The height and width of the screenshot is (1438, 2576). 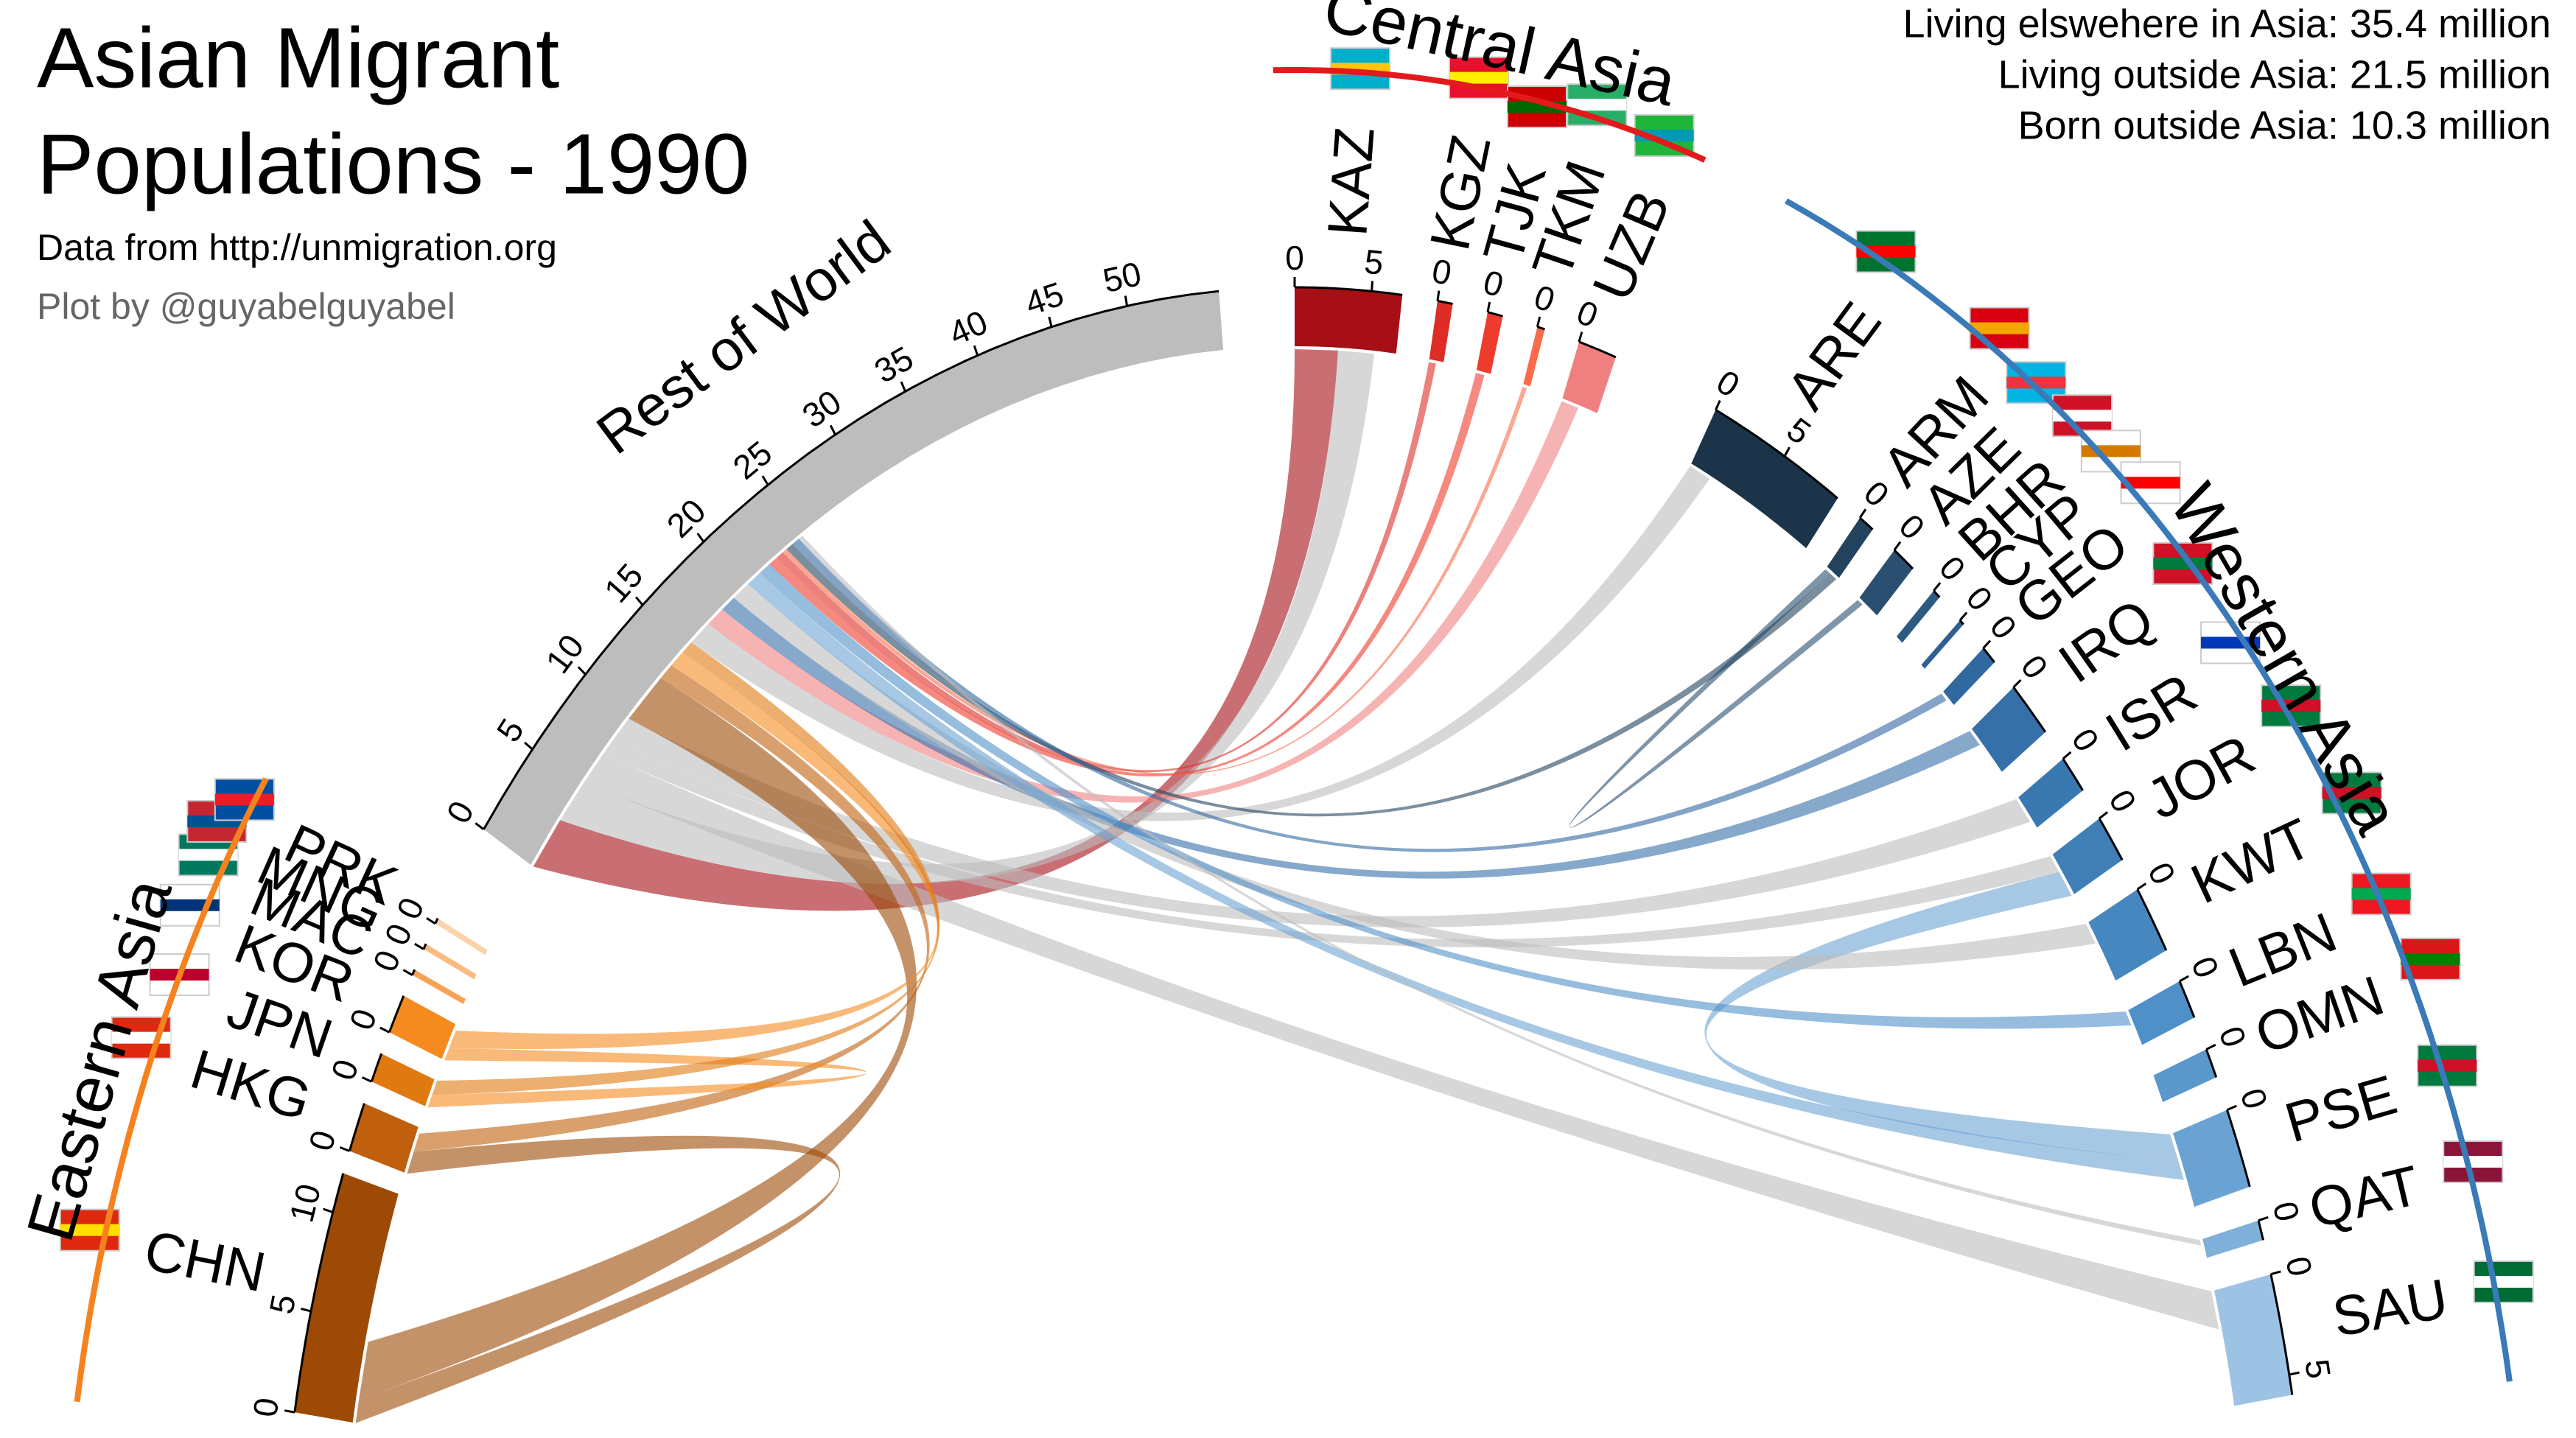 I want to click on region-label: Eastern Asia, so click(x=100, y=1059).